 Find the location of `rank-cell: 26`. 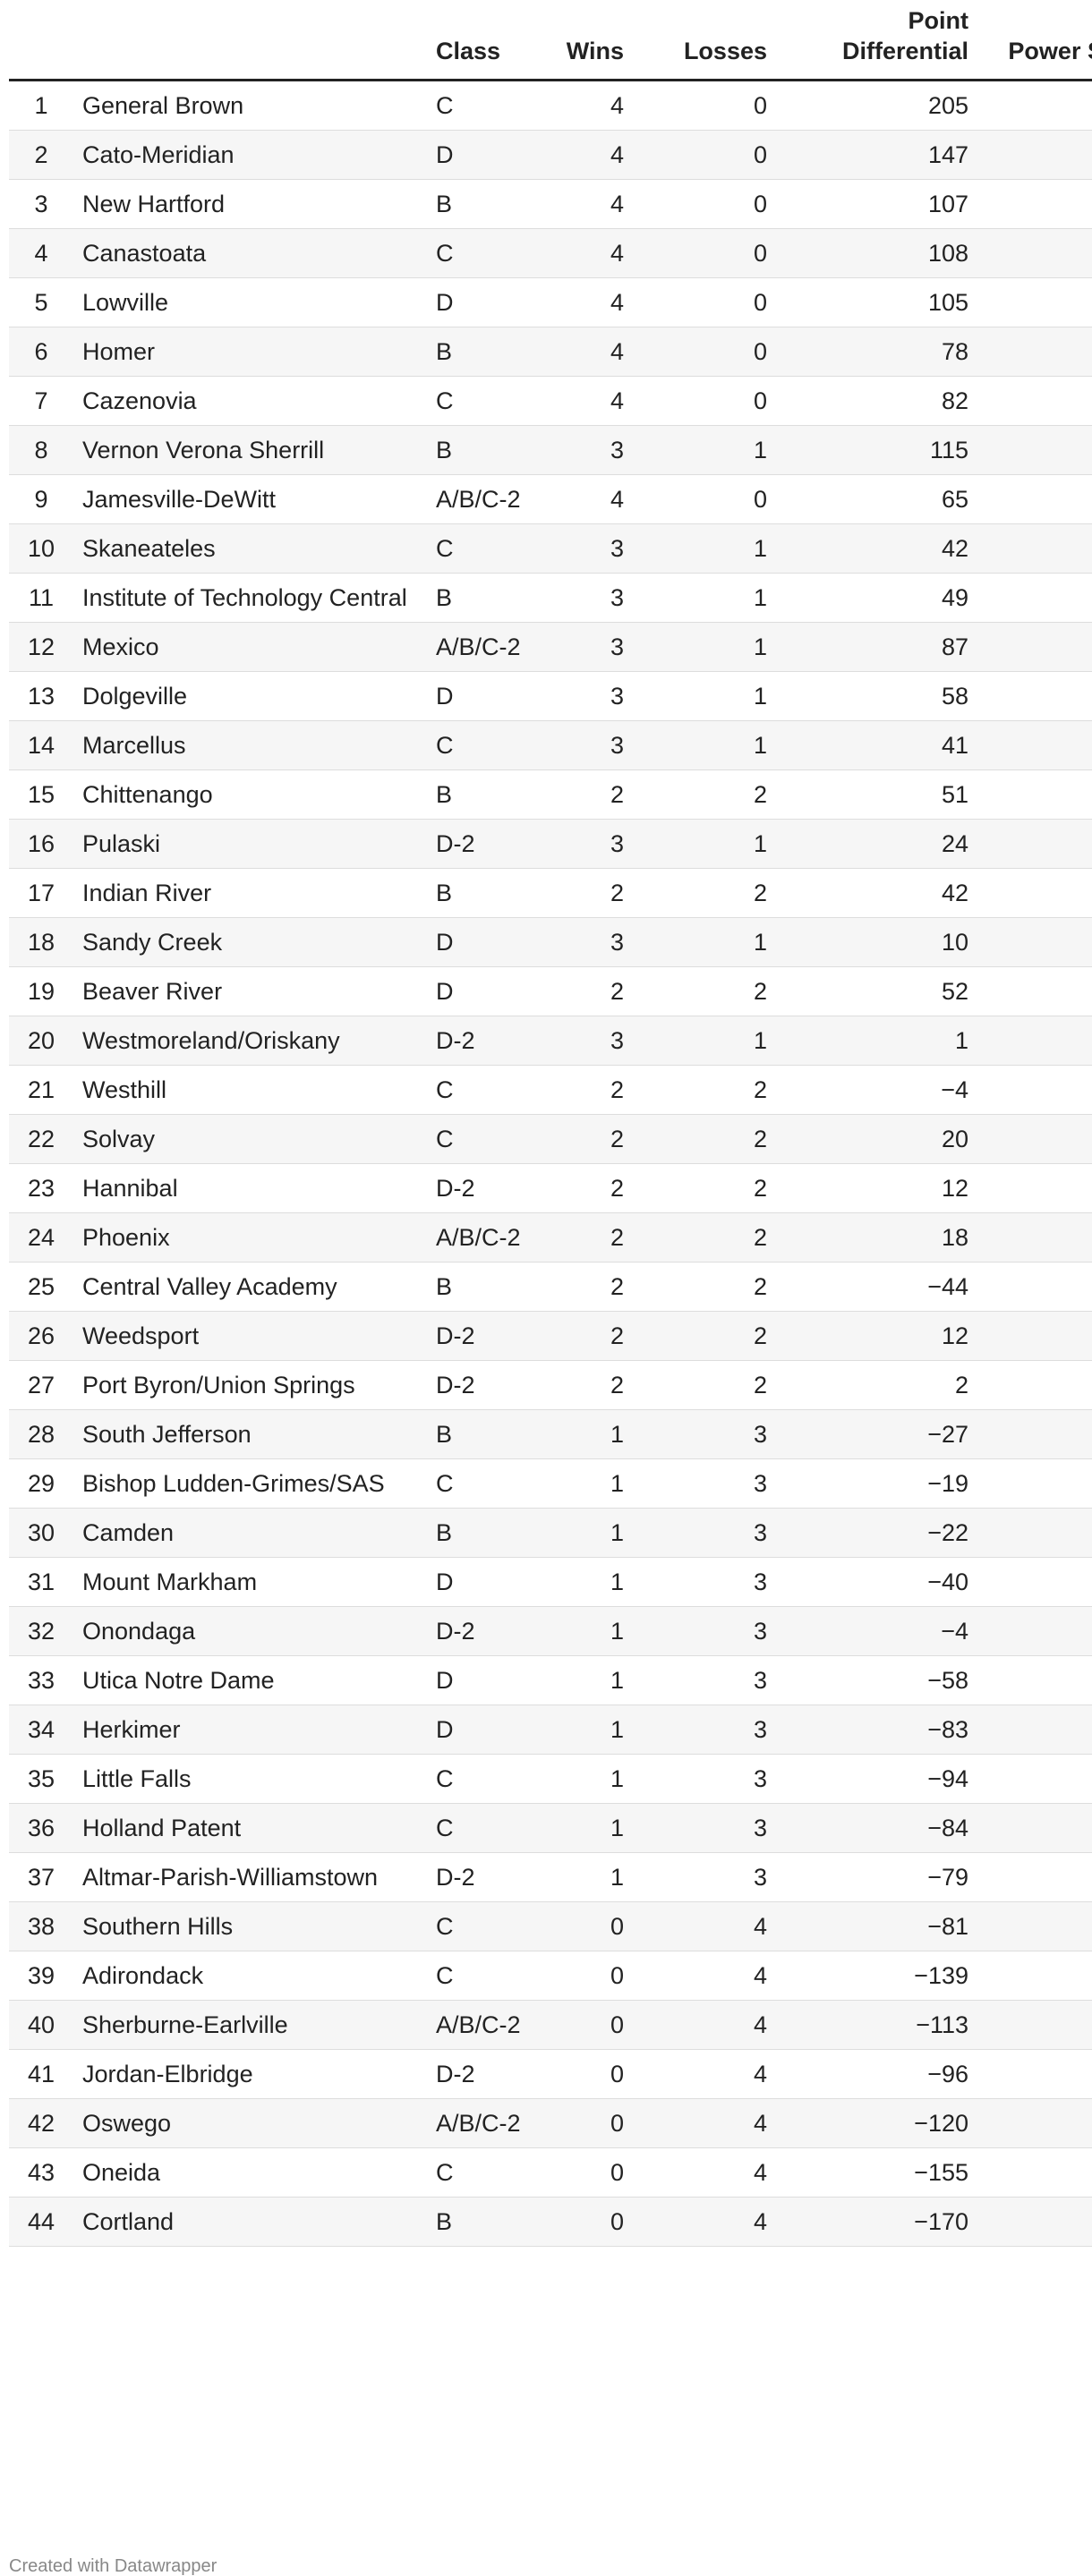

rank-cell: 26 is located at coordinates (41, 1336).